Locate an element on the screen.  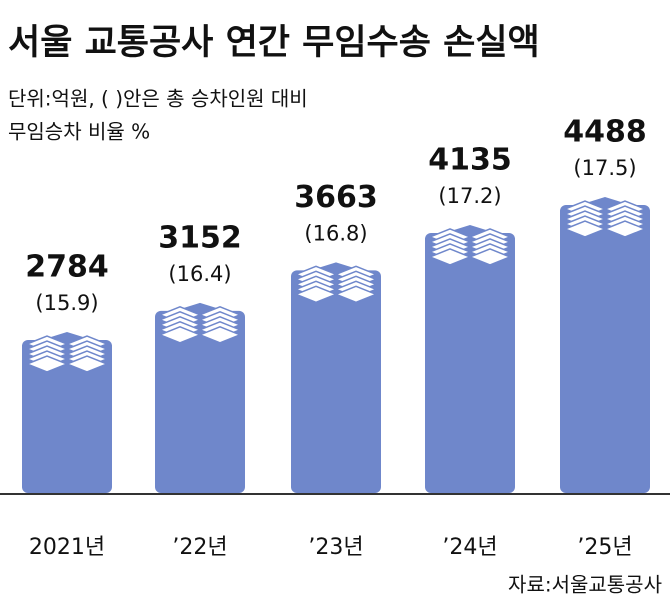
value-label: 4135 is located at coordinates (470, 159).